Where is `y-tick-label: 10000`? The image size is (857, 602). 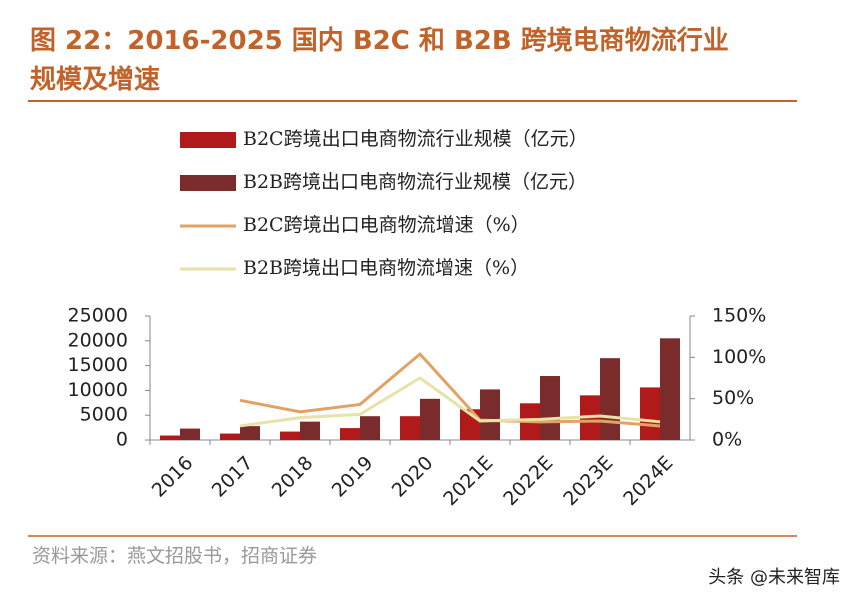
y-tick-label: 10000 is located at coordinates (98, 390).